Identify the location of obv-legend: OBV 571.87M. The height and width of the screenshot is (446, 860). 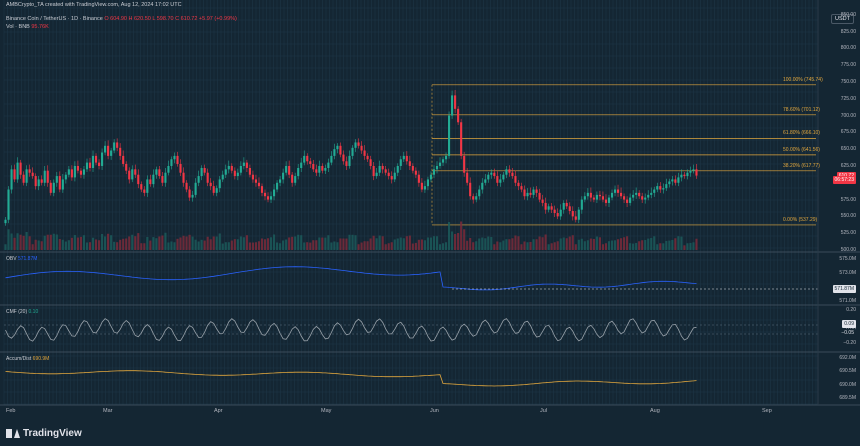
(21, 259).